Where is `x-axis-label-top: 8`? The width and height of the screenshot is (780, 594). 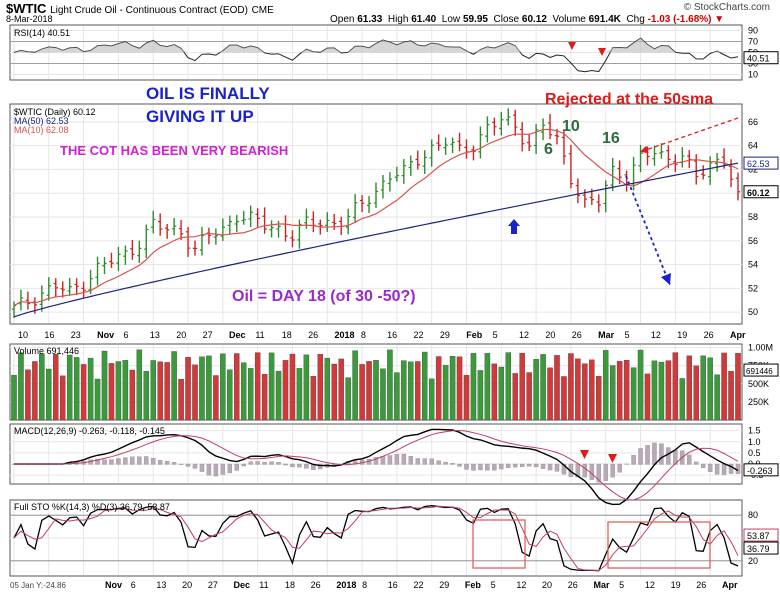 x-axis-label-top: 8 is located at coordinates (363, 335).